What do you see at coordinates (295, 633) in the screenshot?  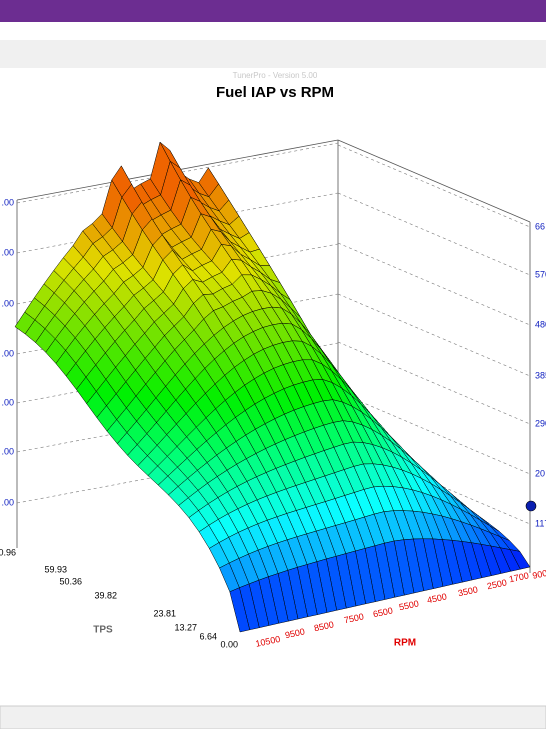 I see `rpm-tick-label: 9500` at bounding box center [295, 633].